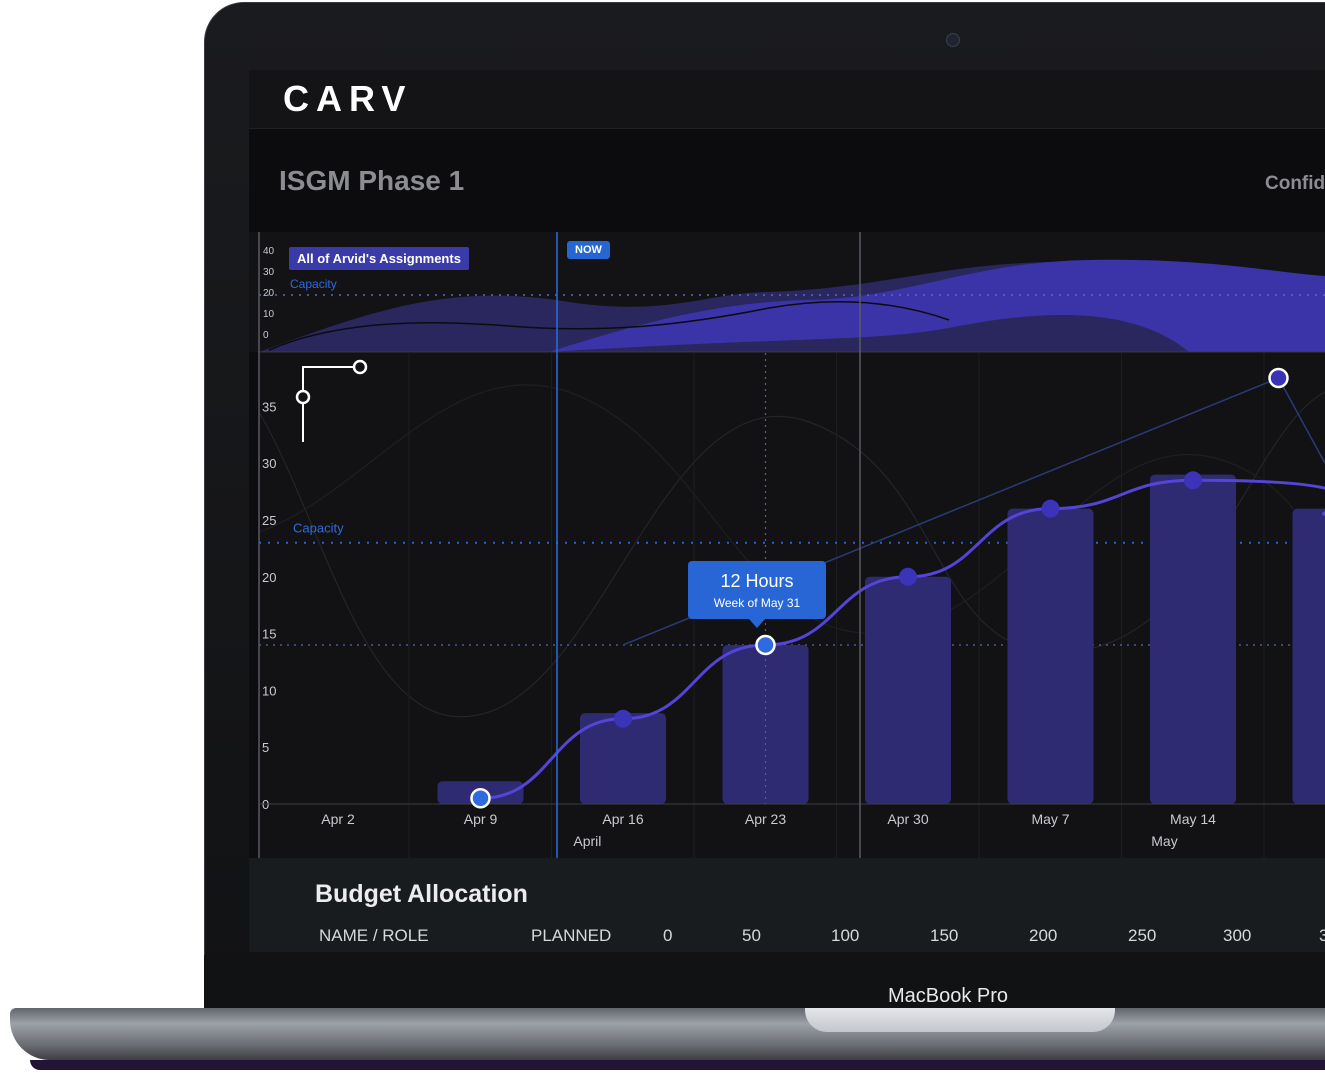 This screenshot has width=1325, height=1082. I want to click on camera-icon, so click(953, 40).